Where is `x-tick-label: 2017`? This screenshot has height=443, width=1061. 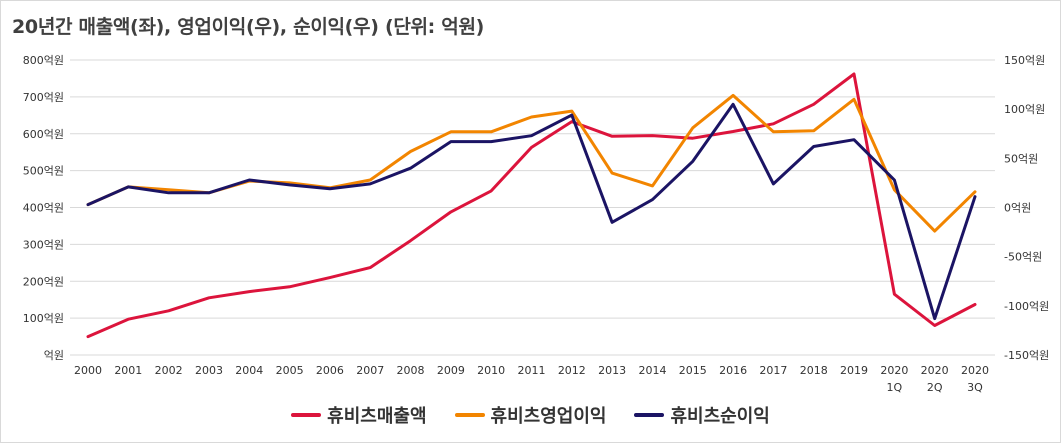
x-tick-label: 2017 is located at coordinates (773, 370).